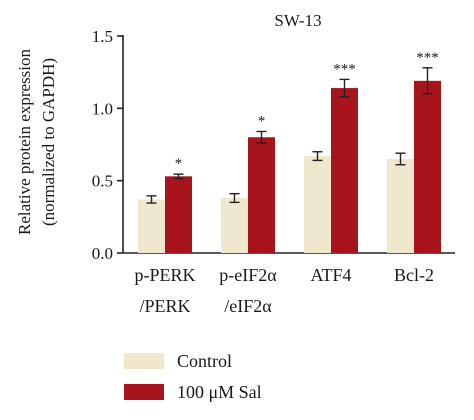 The image size is (474, 420). What do you see at coordinates (102, 108) in the screenshot?
I see `y-tick-label: 1.0` at bounding box center [102, 108].